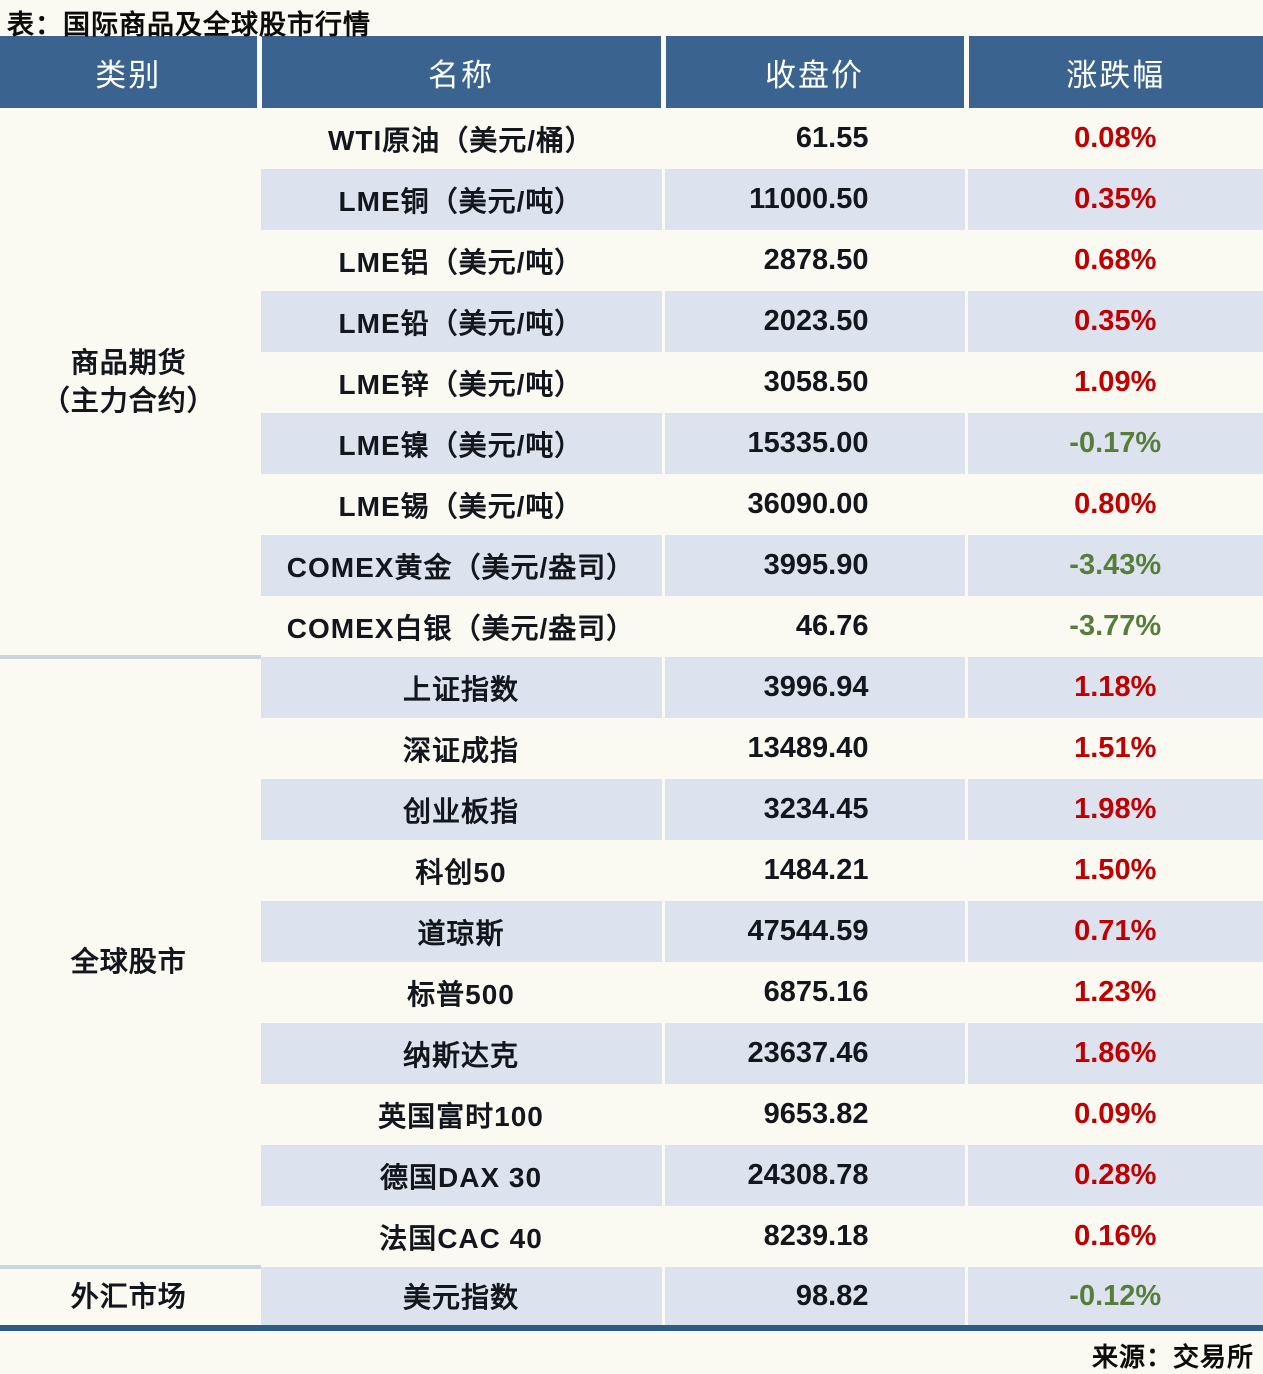 The width and height of the screenshot is (1263, 1374). I want to click on table-row: COMEX黄金（美元/盎司） 3995.90 -3.43%, so click(631, 565).